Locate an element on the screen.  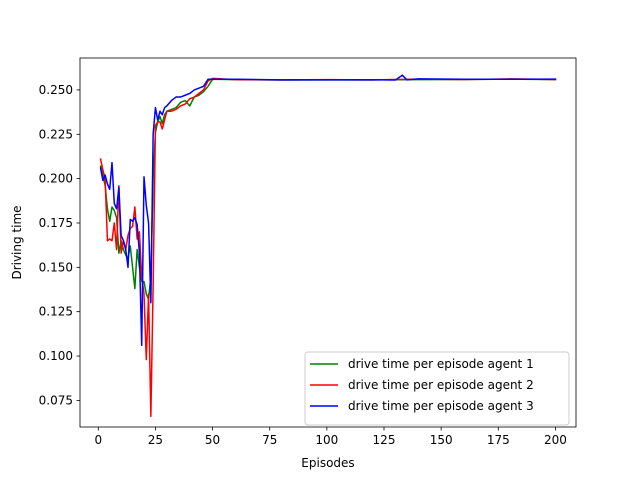
y-tick-label: 0.100 is located at coordinates (56, 356).